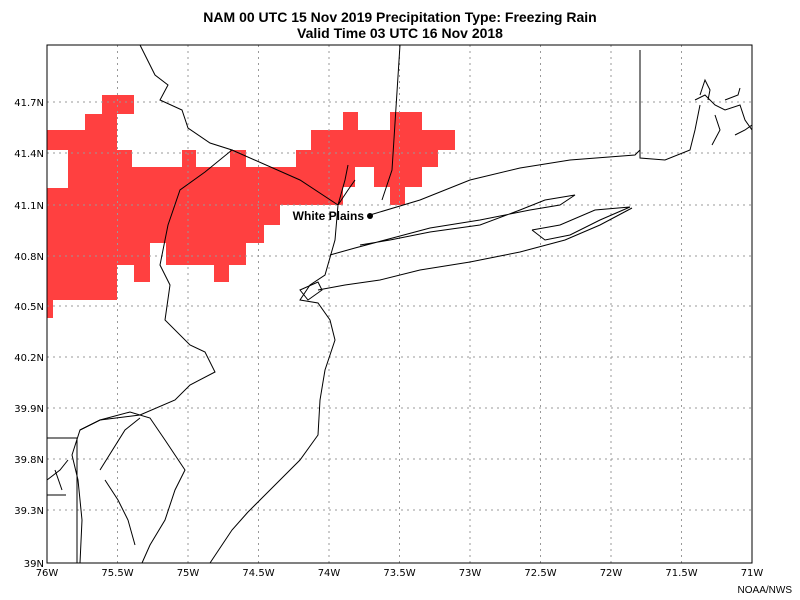  I want to click on staten-island, so click(311, 291).